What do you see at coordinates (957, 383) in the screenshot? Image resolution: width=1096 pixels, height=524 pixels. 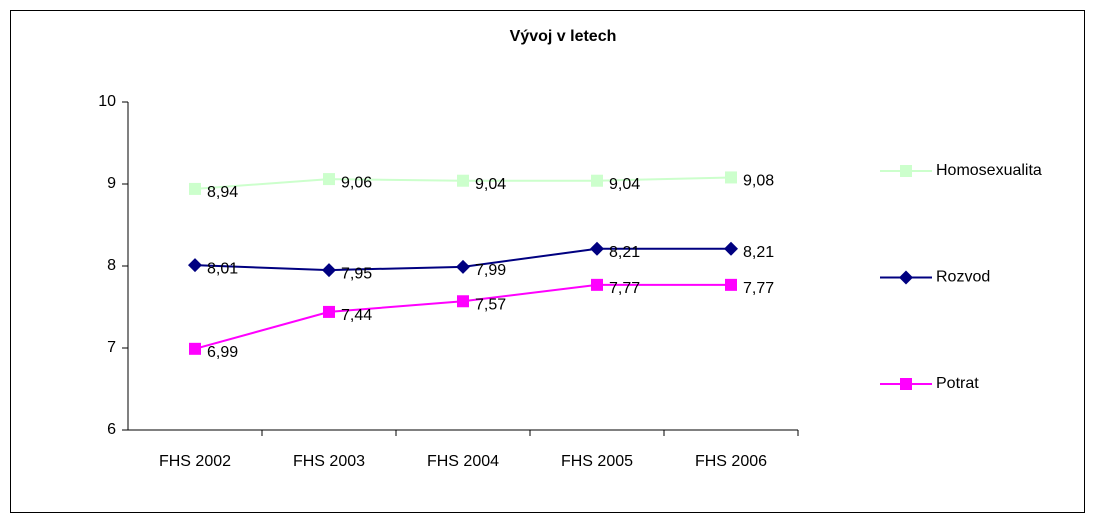 I see `legend-label: Potrat` at bounding box center [957, 383].